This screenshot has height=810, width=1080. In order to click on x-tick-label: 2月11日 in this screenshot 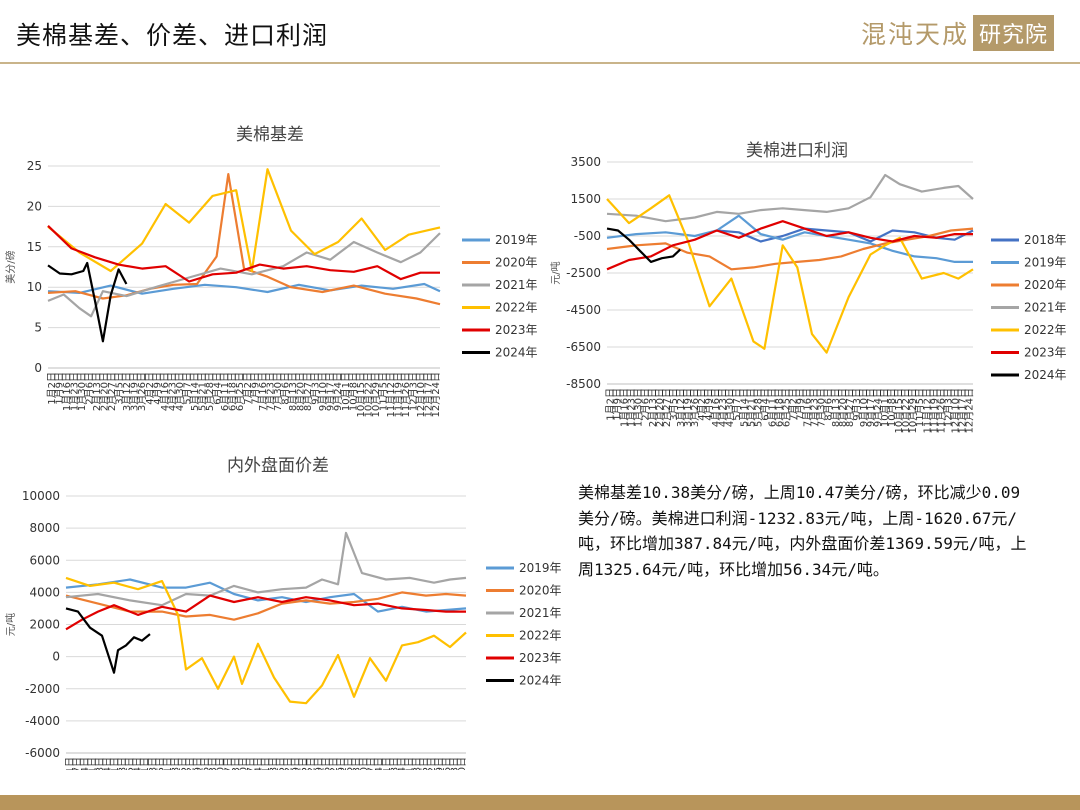, I will do `click(115, 763)`.